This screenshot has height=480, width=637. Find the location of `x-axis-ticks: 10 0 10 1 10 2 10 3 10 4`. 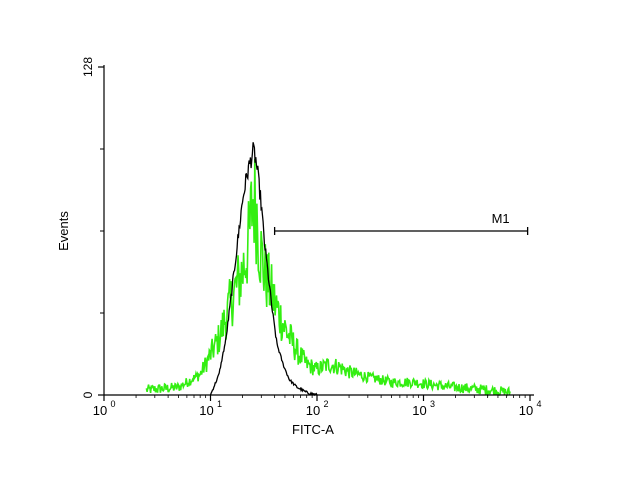

x-axis-ticks: 10 0 10 1 10 2 10 3 10 4 is located at coordinates (317, 406).